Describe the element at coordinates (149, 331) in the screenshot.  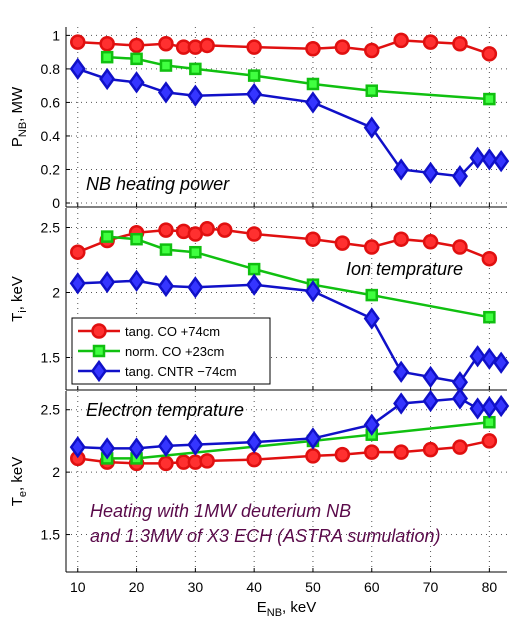
I see `legend-entry: tang. CO +74cm` at that location.